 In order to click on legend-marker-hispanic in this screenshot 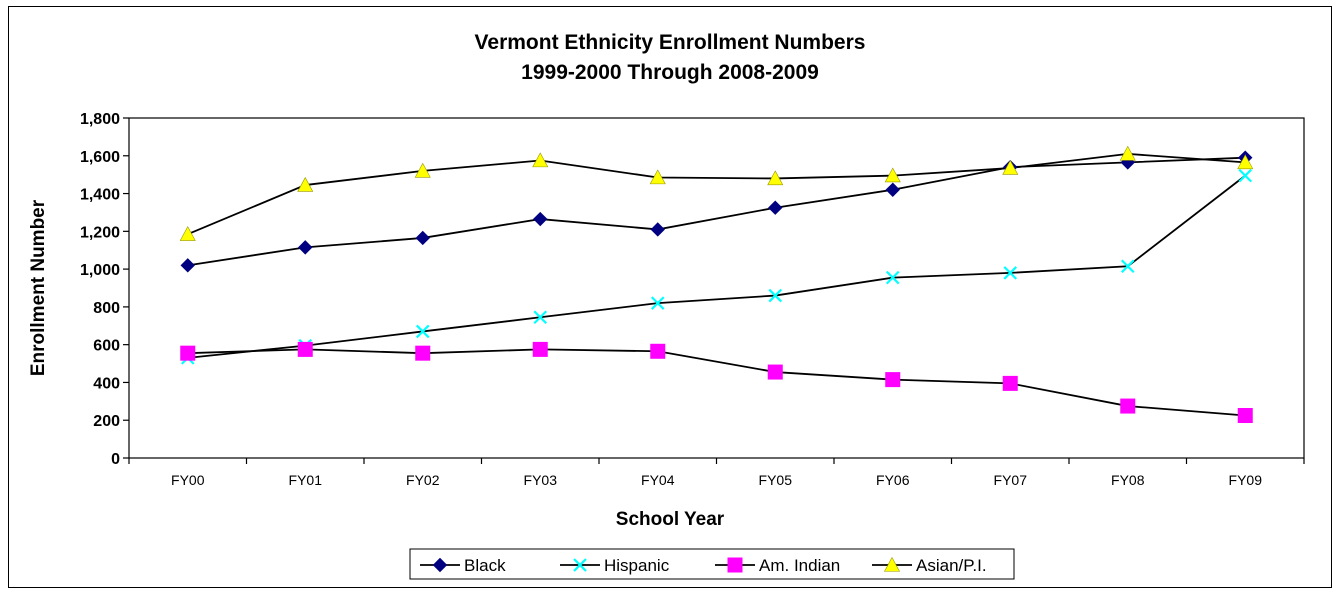, I will do `click(580, 565)`.